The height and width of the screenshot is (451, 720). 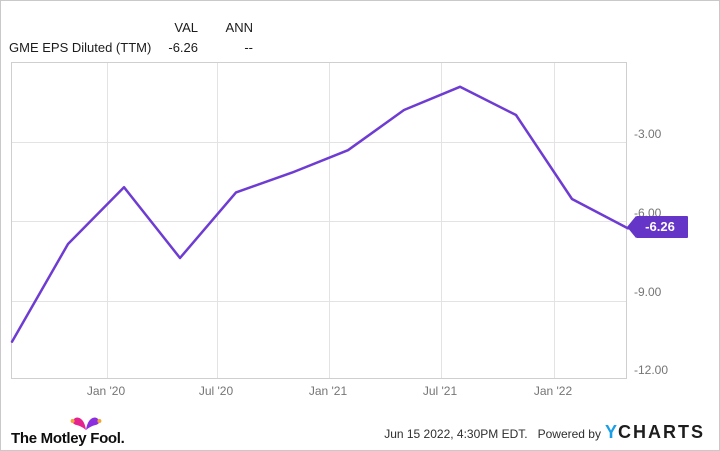 I want to click on ycharts-logo-y: Y, so click(x=611, y=432).